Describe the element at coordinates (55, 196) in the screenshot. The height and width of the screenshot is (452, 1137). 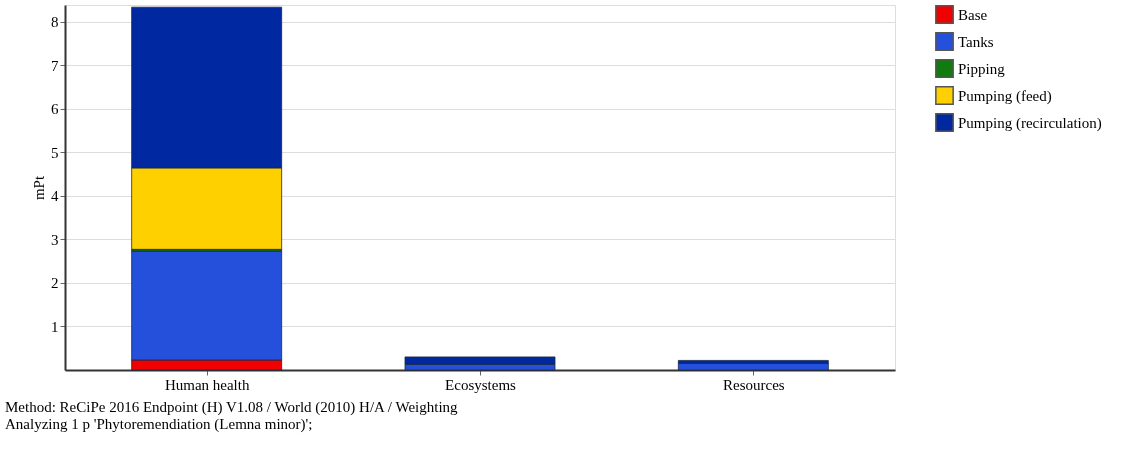
I see `y-tick-label: 4` at that location.